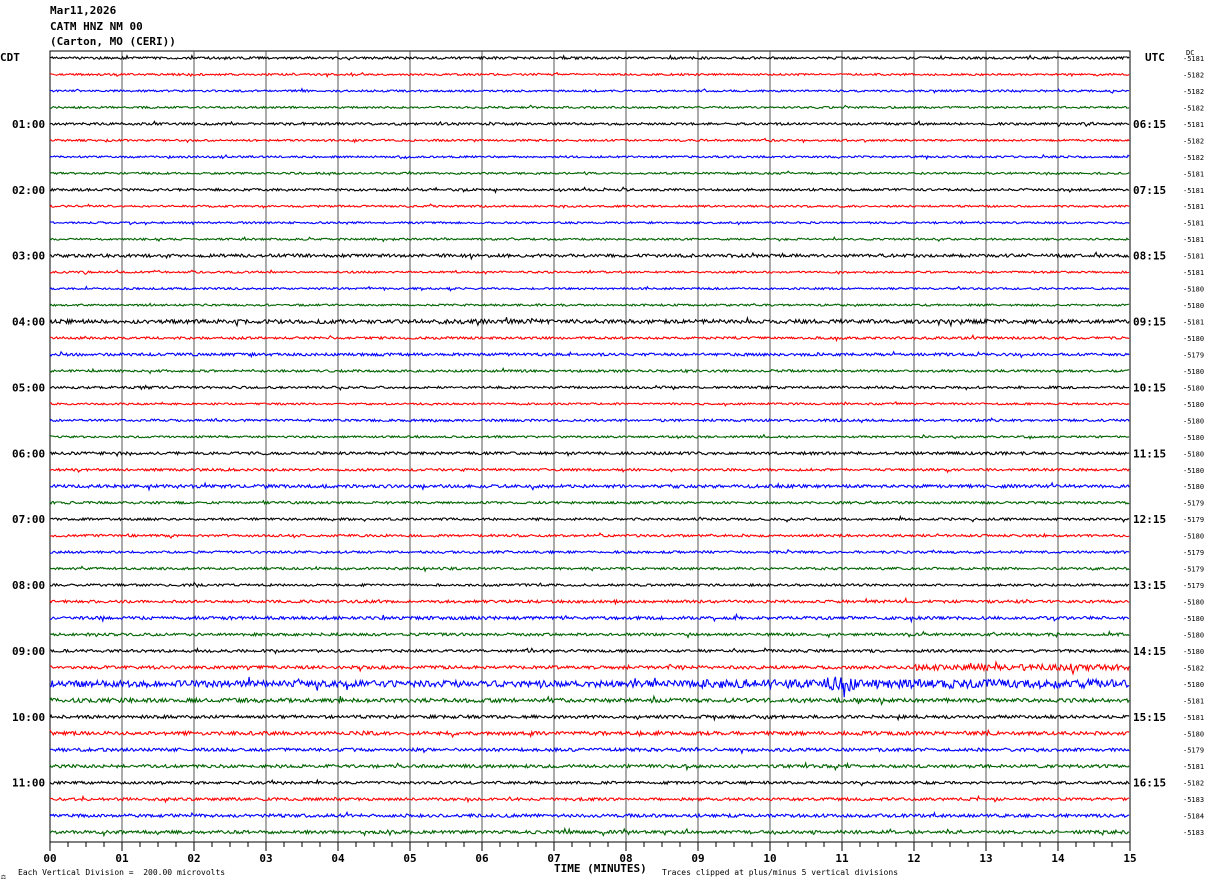 This screenshot has height=886, width=1210. I want to click on utc-hour-label: 09:15, so click(1149, 322).